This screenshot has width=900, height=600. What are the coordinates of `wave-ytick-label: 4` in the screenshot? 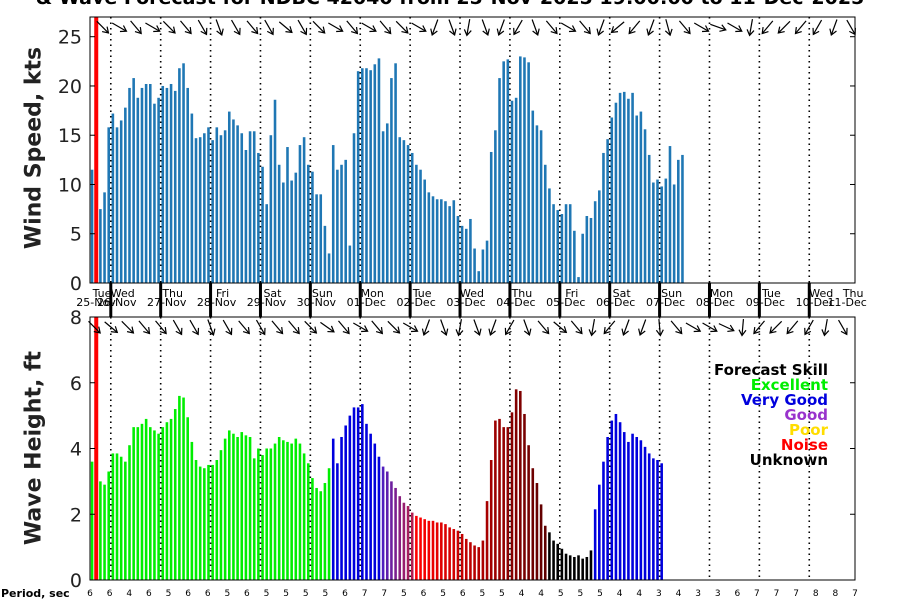 It's located at (76, 450).